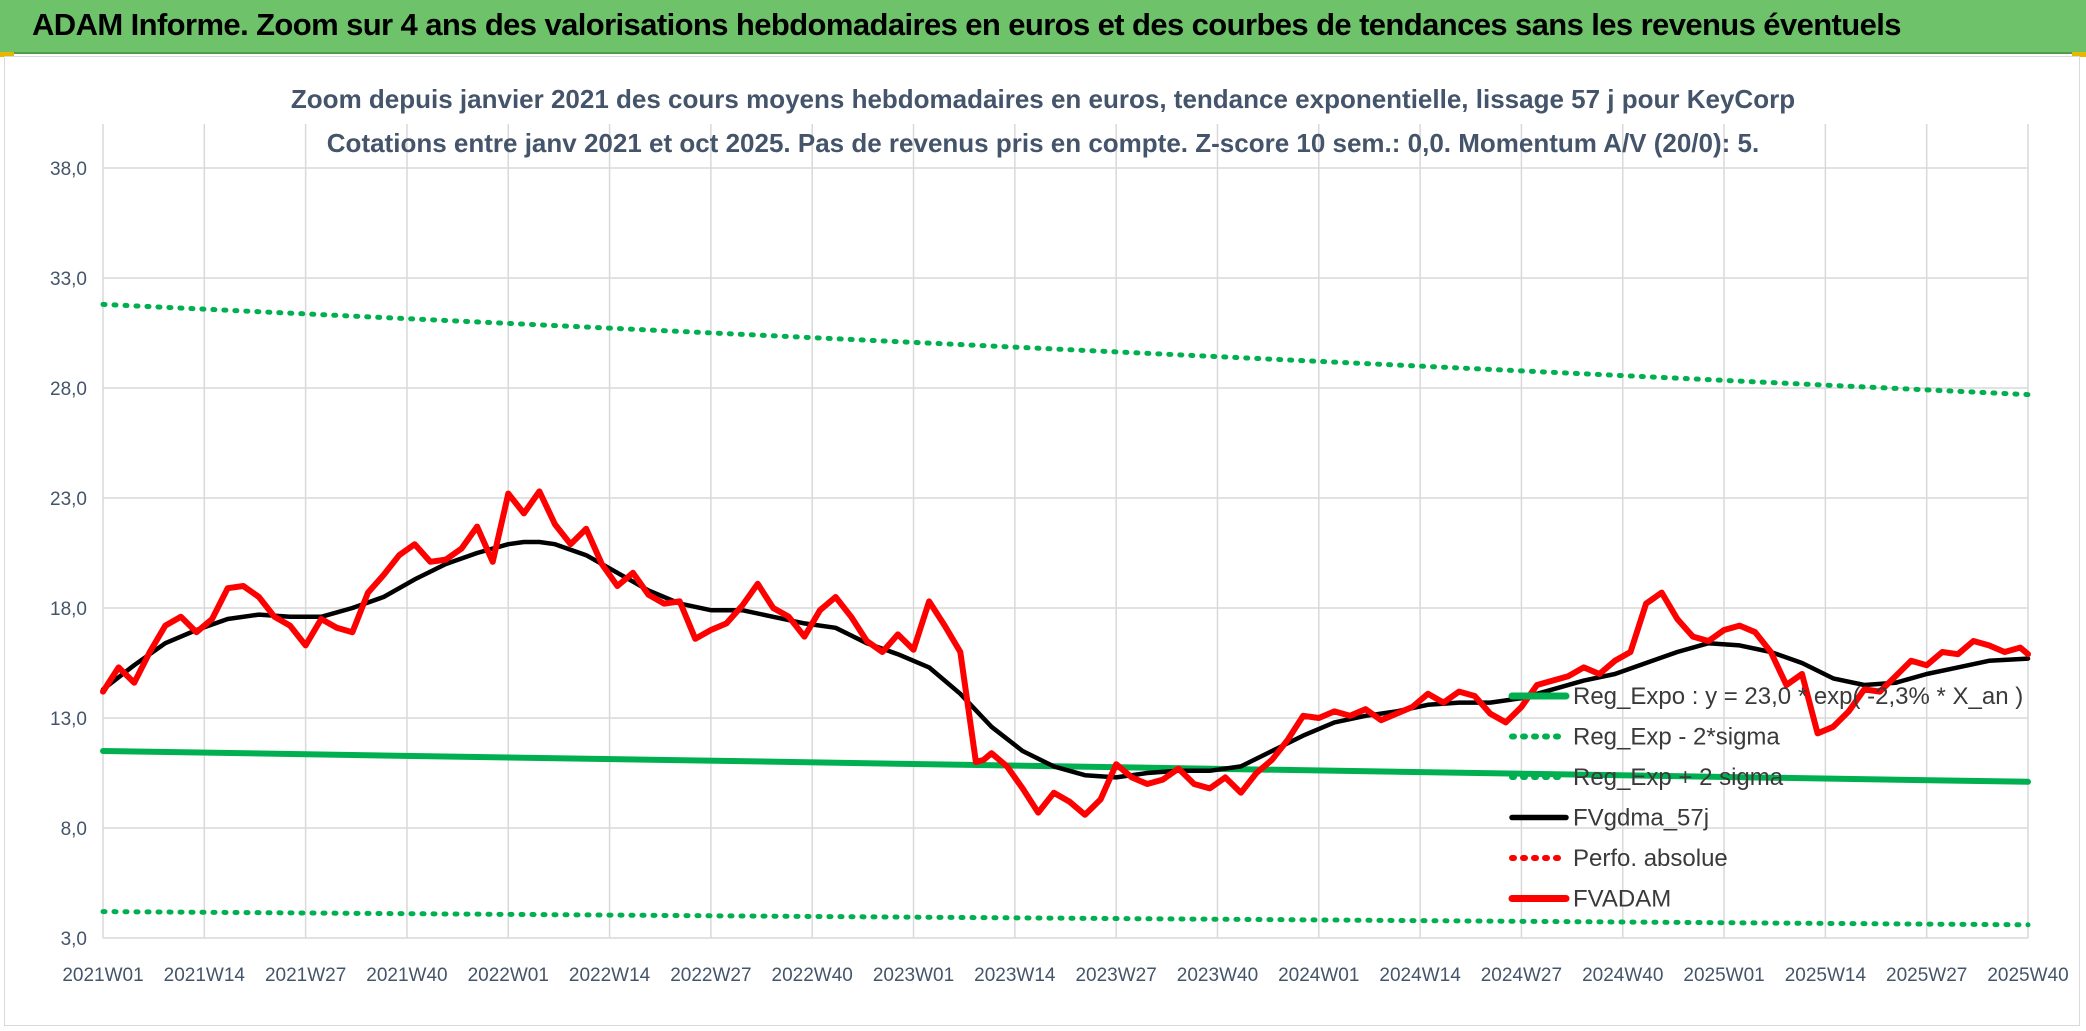 Image resolution: width=2086 pixels, height=1031 pixels. Describe the element at coordinates (1521, 975) in the screenshot. I see `x-tick-label: 2024W27` at that location.